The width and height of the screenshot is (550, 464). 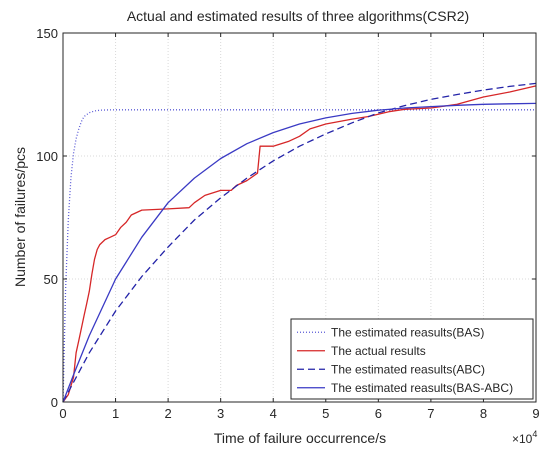 What do you see at coordinates (378, 351) in the screenshot?
I see `legend-entry: The actual results` at bounding box center [378, 351].